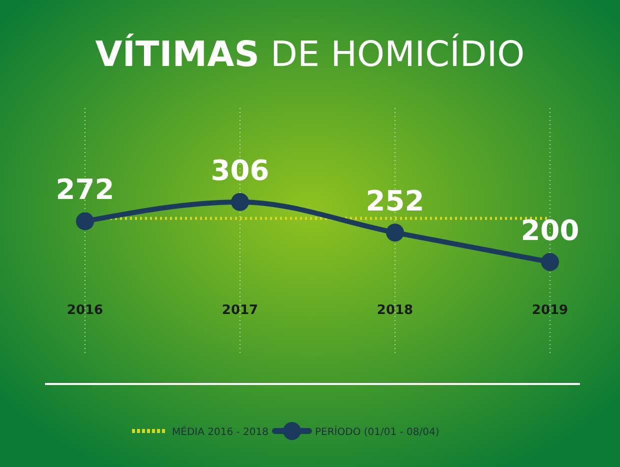  Describe the element at coordinates (220, 431) in the screenshot. I see `legend-label: MÉDIA 2016 - 2018` at that location.